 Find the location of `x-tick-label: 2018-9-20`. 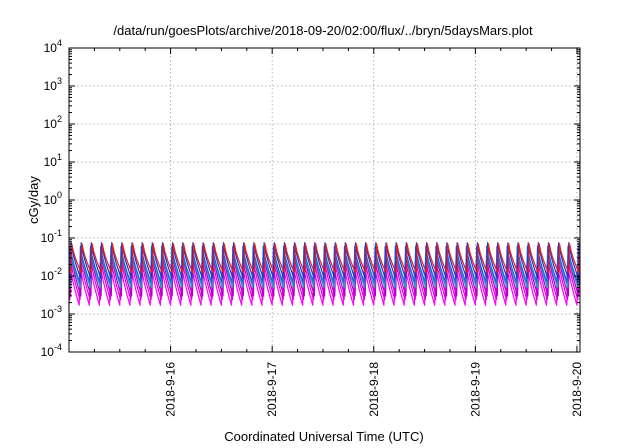

x-tick-label: 2018-9-20 is located at coordinates (577, 389).